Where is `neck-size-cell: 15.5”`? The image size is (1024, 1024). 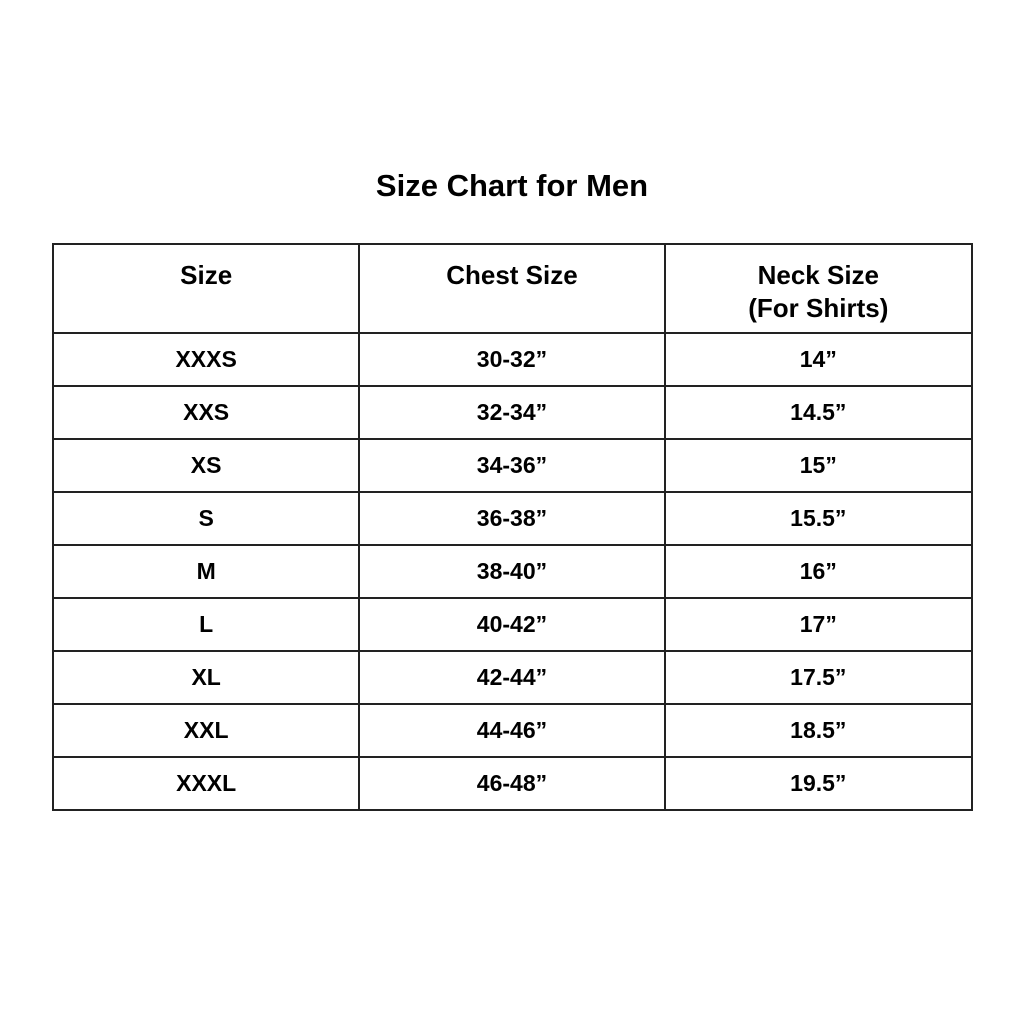
neck-size-cell: 15.5” is located at coordinates (818, 518).